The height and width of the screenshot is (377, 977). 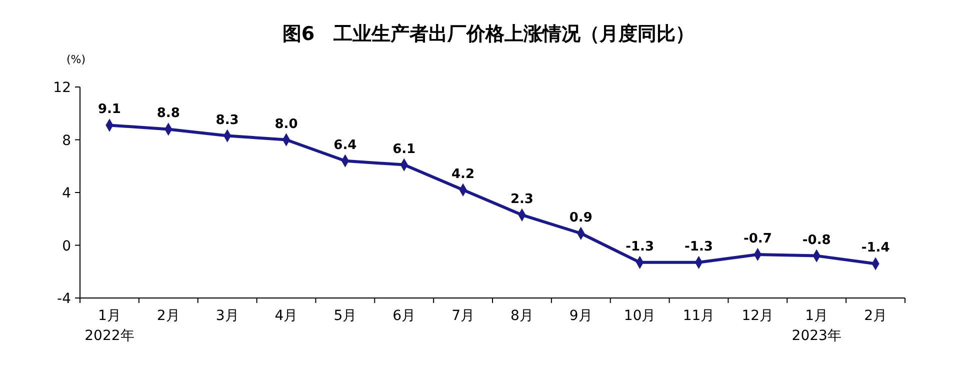 What do you see at coordinates (286, 124) in the screenshot?
I see `data-label: 8.0` at bounding box center [286, 124].